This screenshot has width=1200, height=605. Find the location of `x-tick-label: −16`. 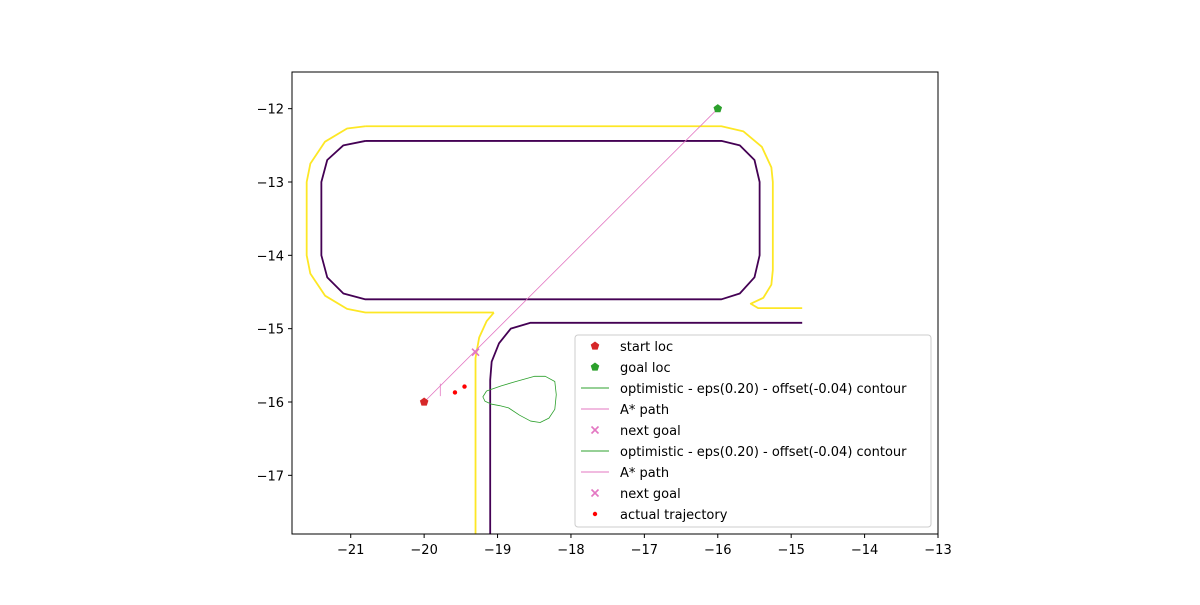

x-tick-label: −16 is located at coordinates (717, 550).